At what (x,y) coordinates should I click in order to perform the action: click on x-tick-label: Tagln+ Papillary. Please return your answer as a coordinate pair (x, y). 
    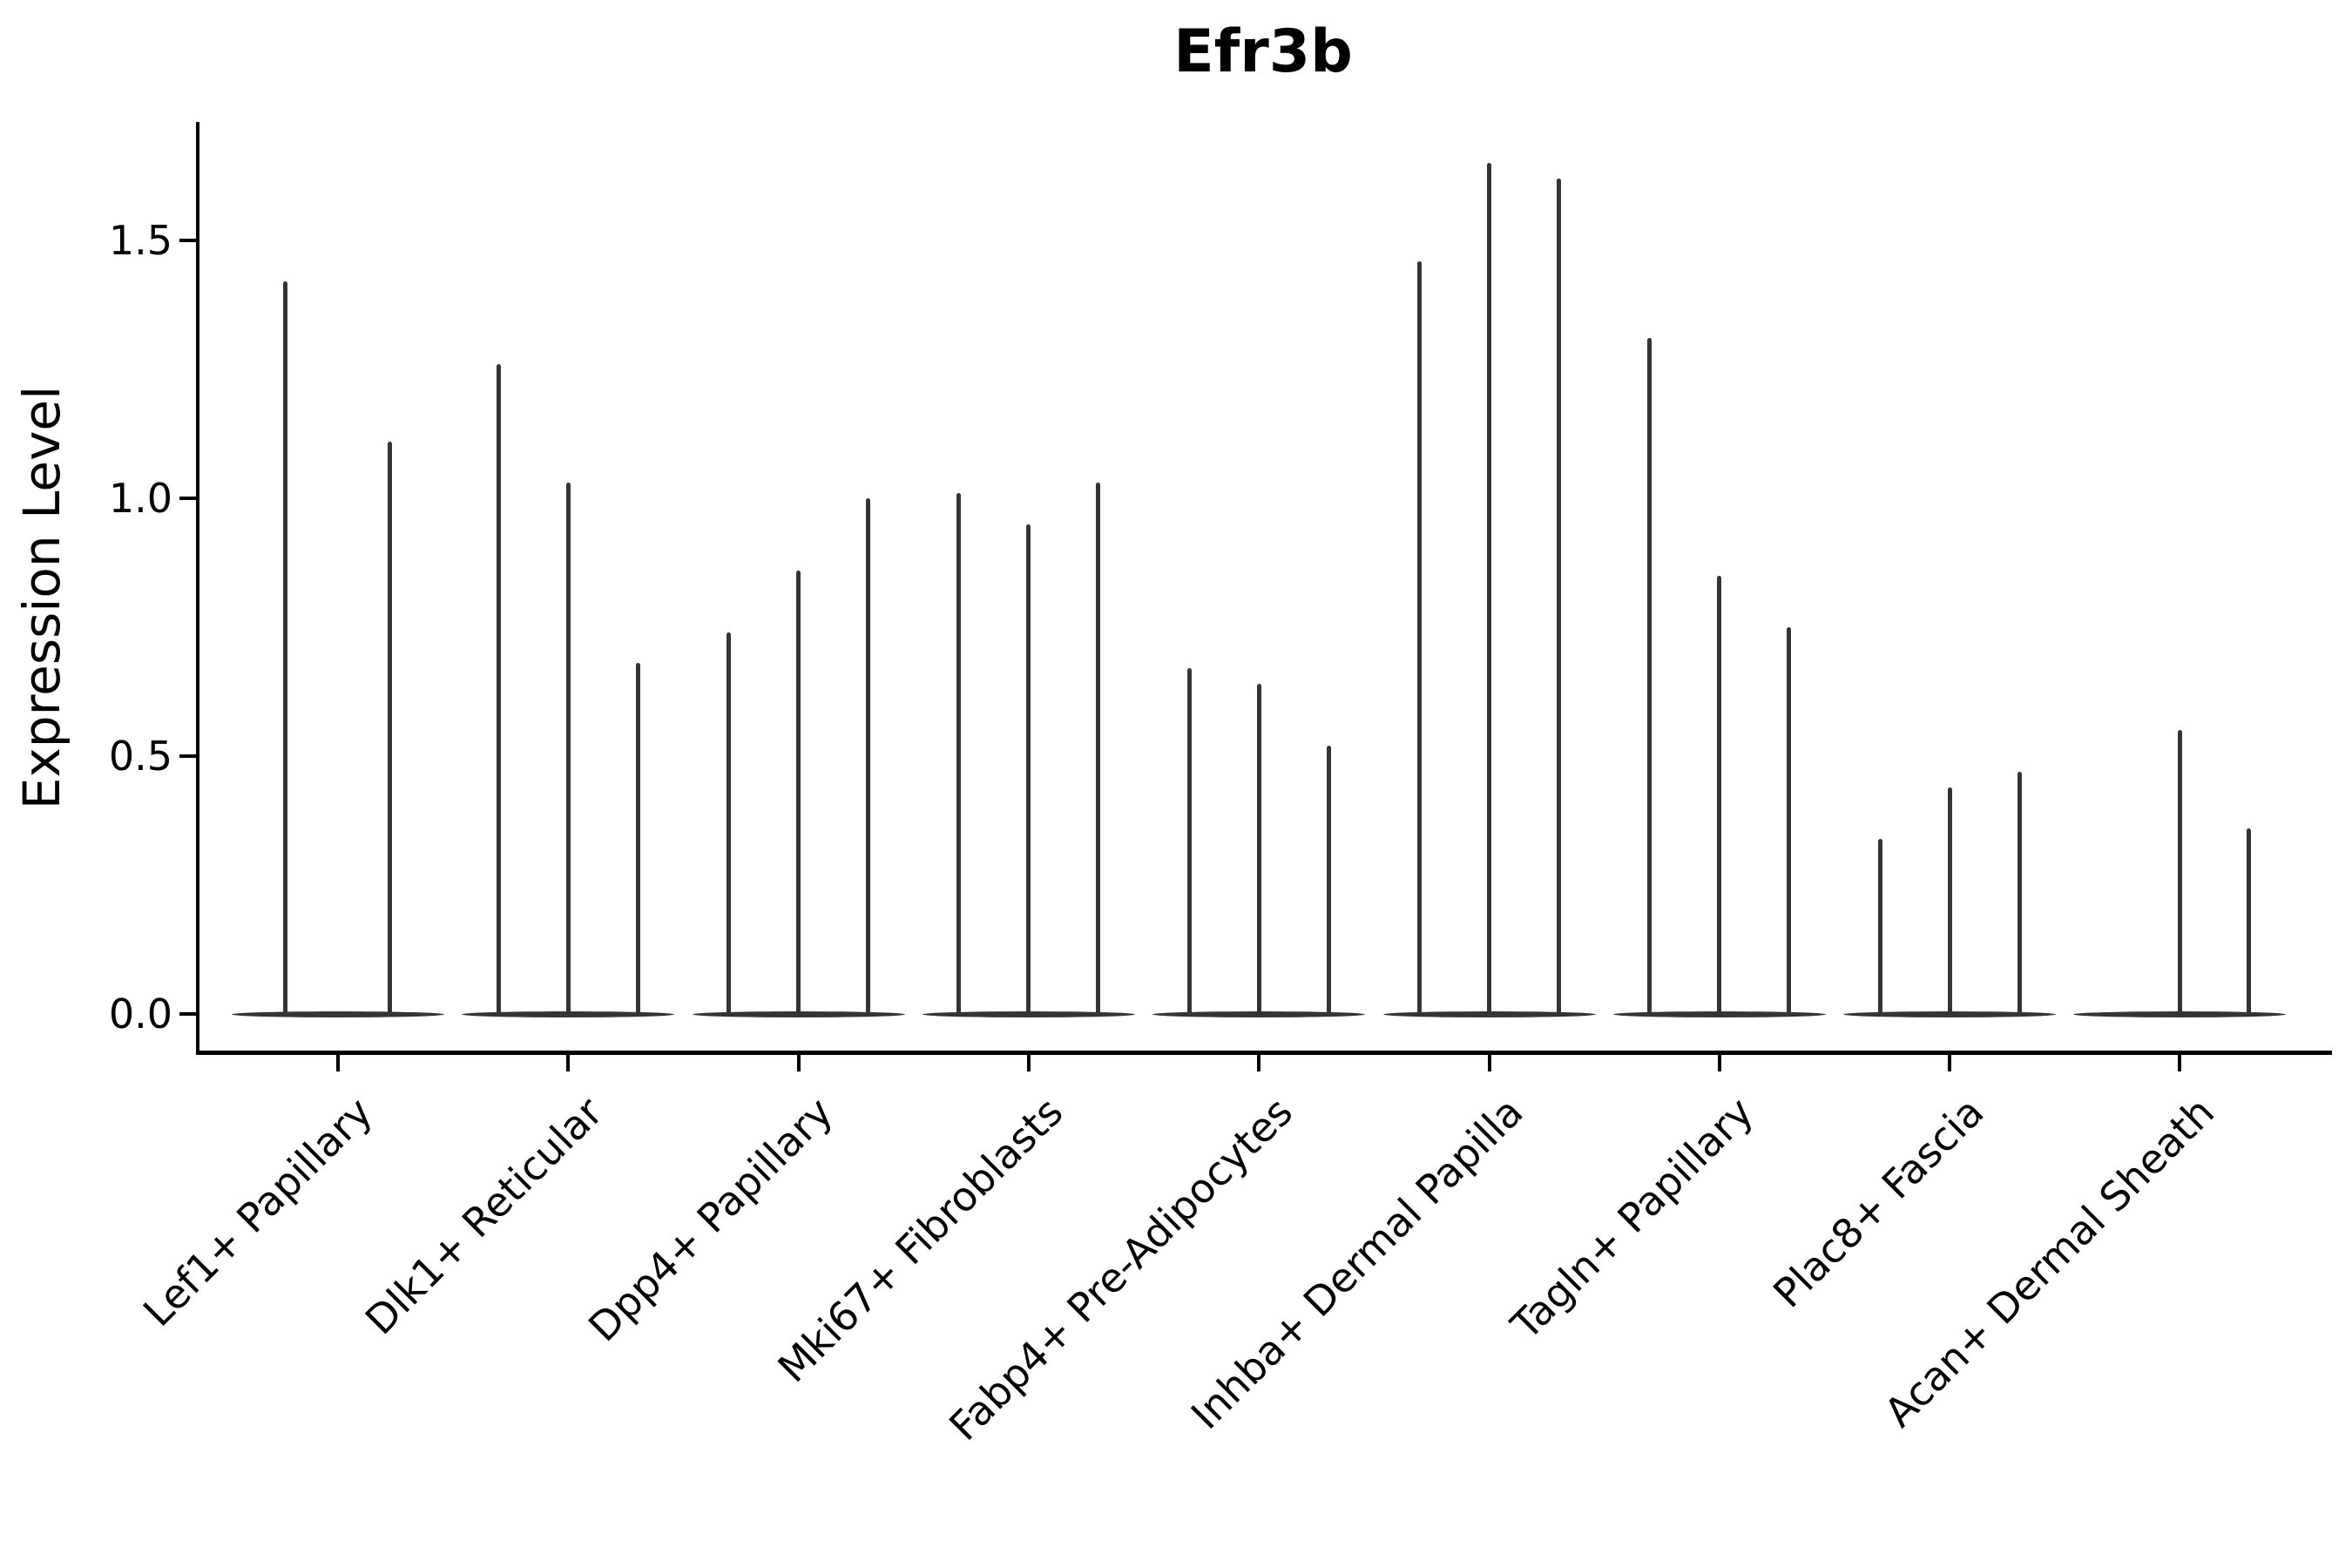
    Looking at the image, I should click on (1633, 1218).